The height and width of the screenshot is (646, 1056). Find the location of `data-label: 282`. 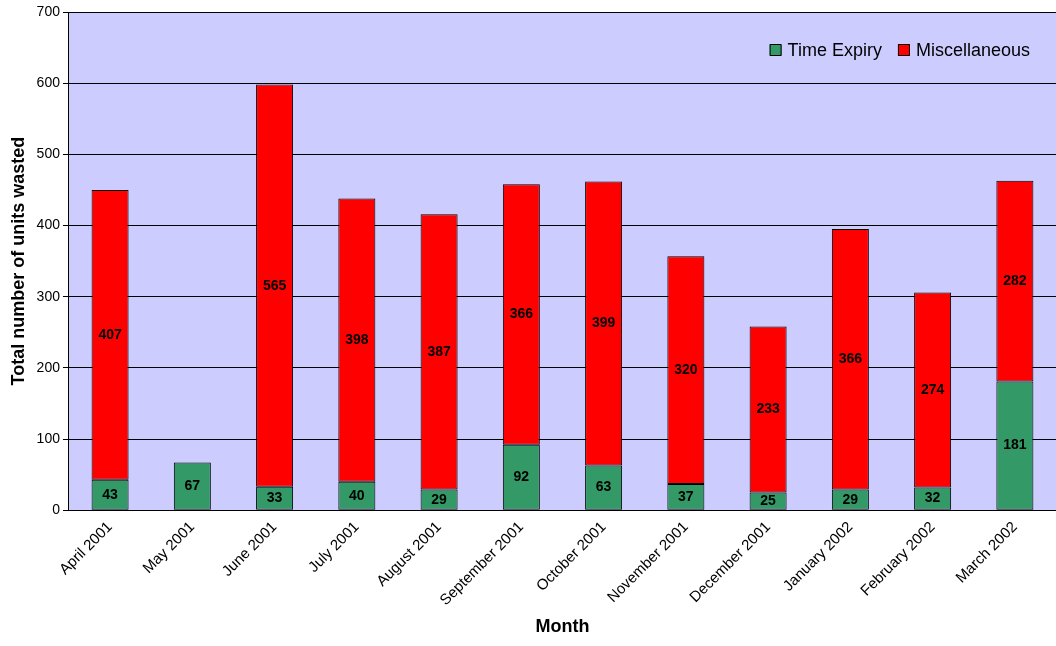

data-label: 282 is located at coordinates (1015, 279).